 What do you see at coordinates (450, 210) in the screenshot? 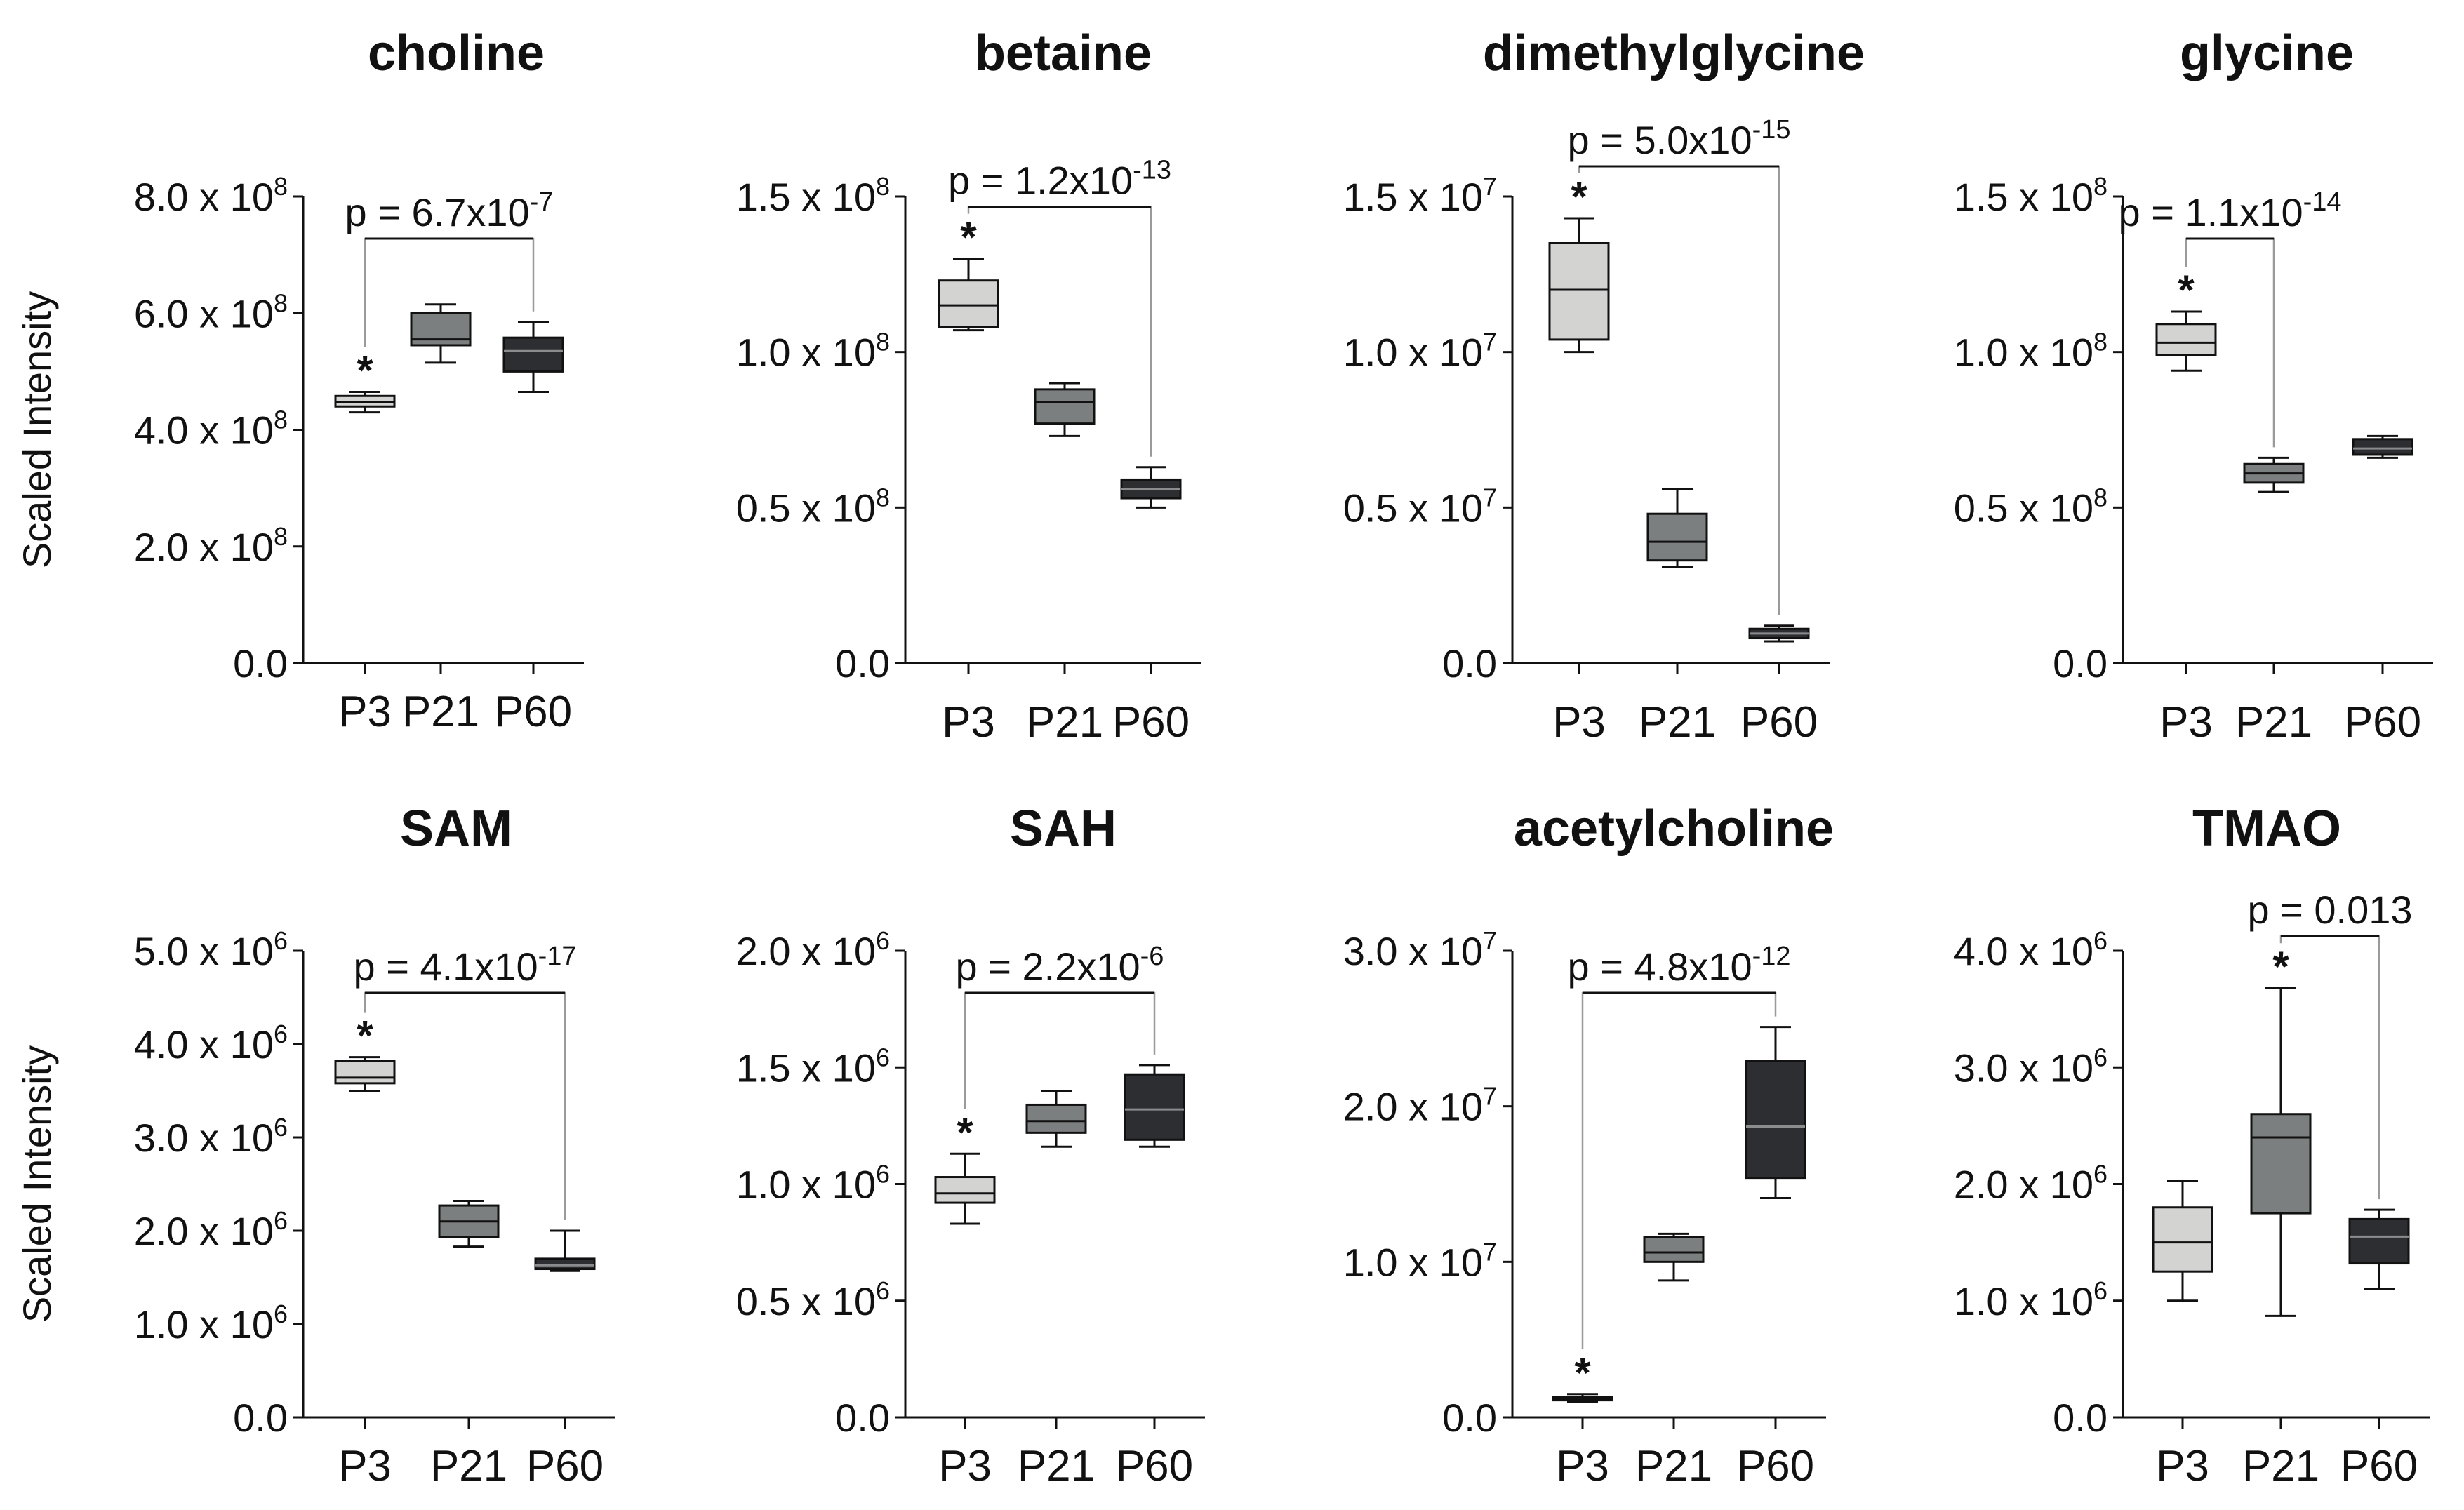
I see `p-value-label: p = 6.7x10-7` at bounding box center [450, 210].